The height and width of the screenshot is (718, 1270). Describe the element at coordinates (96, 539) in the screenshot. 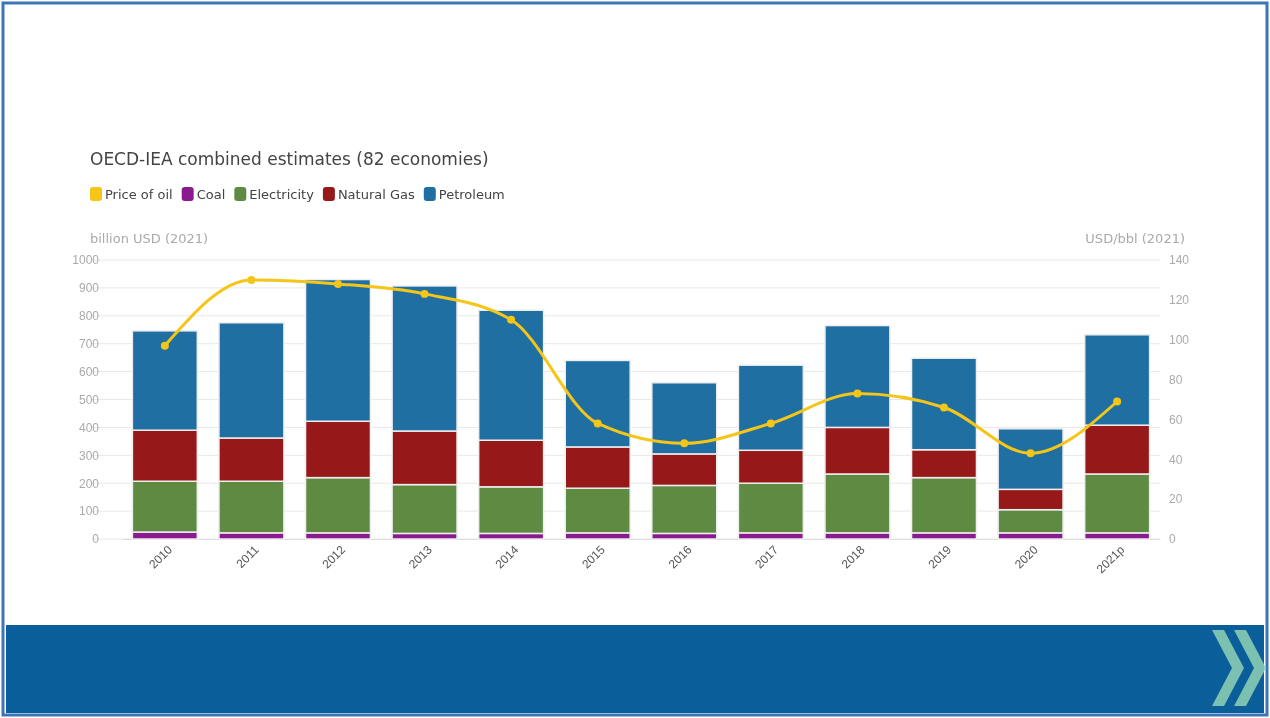

I see `y-tick-label: 0` at that location.